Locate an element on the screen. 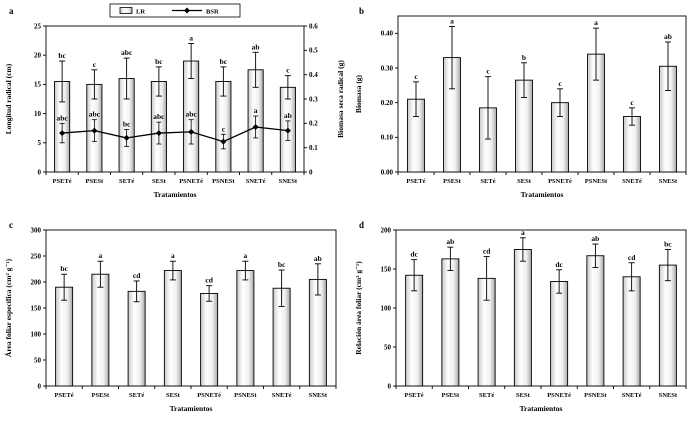 The height and width of the screenshot is (428, 700). y2-tick-label: 0.4 is located at coordinates (313, 75).